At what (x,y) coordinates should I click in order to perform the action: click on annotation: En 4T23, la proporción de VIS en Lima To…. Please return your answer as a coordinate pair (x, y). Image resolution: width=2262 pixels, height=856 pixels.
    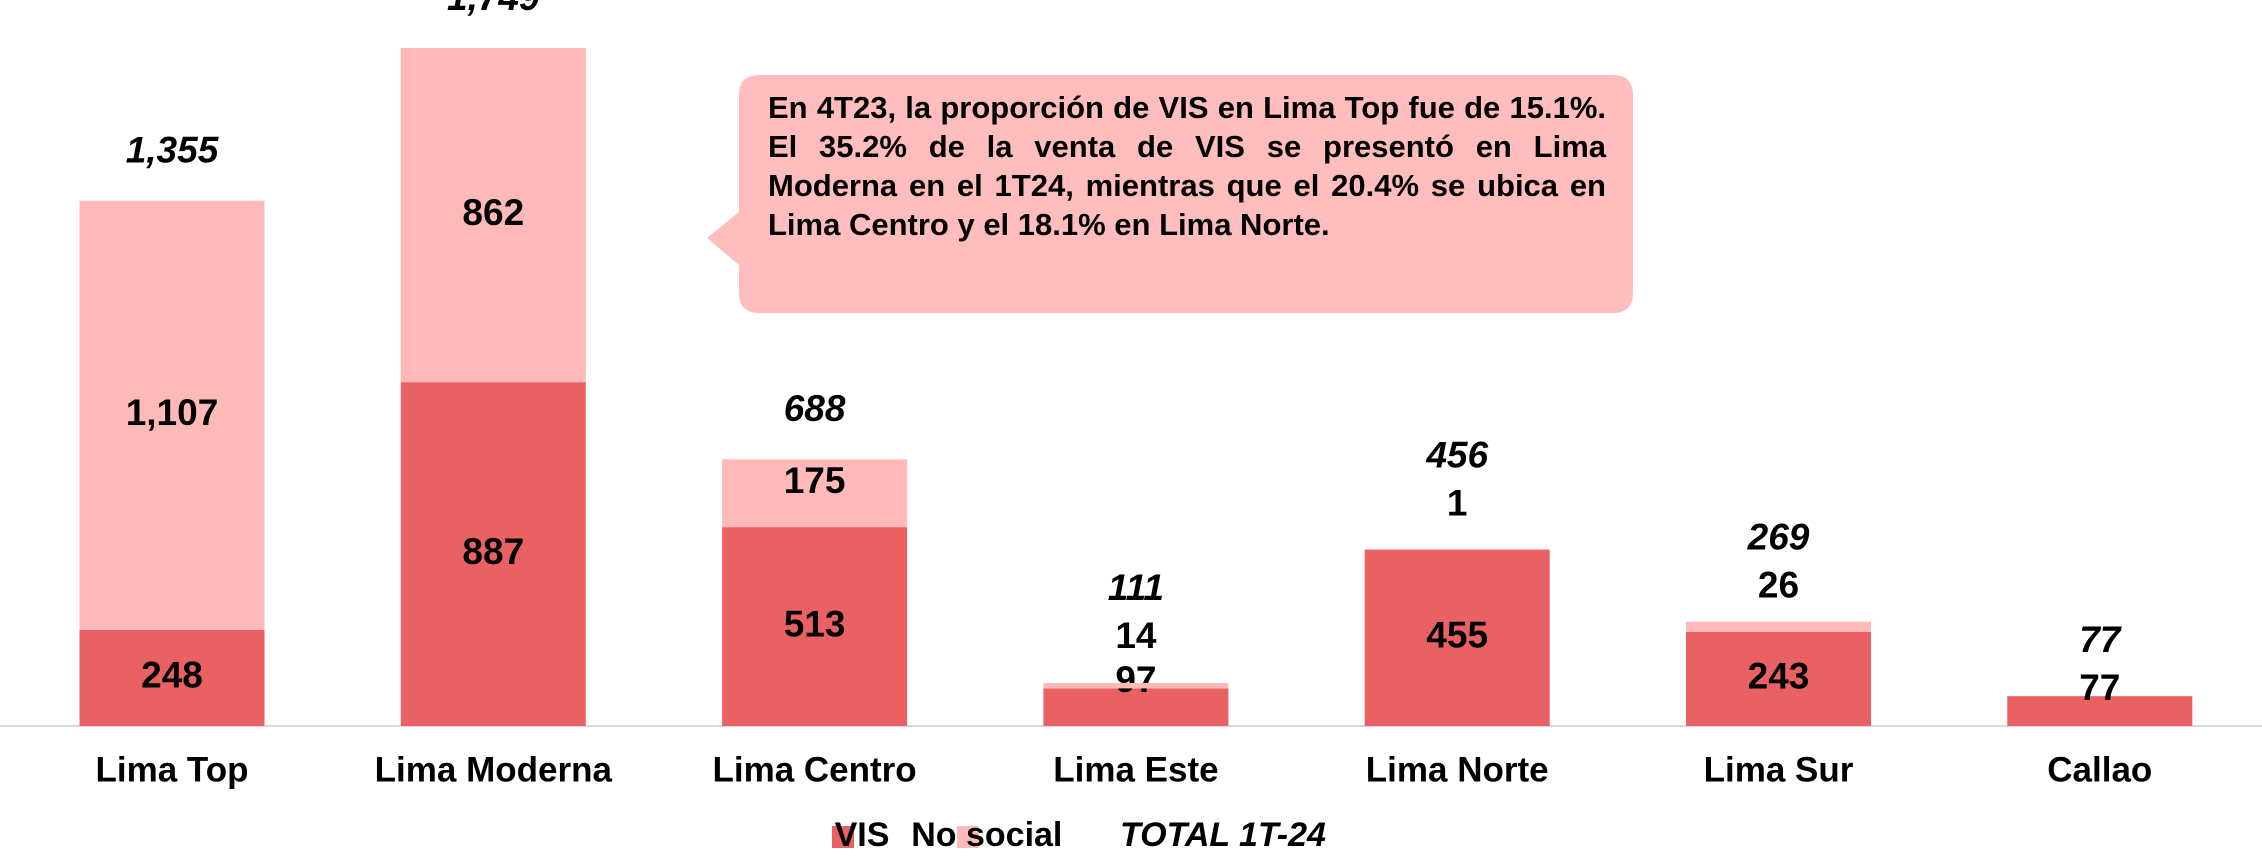
    Looking at the image, I should click on (1187, 166).